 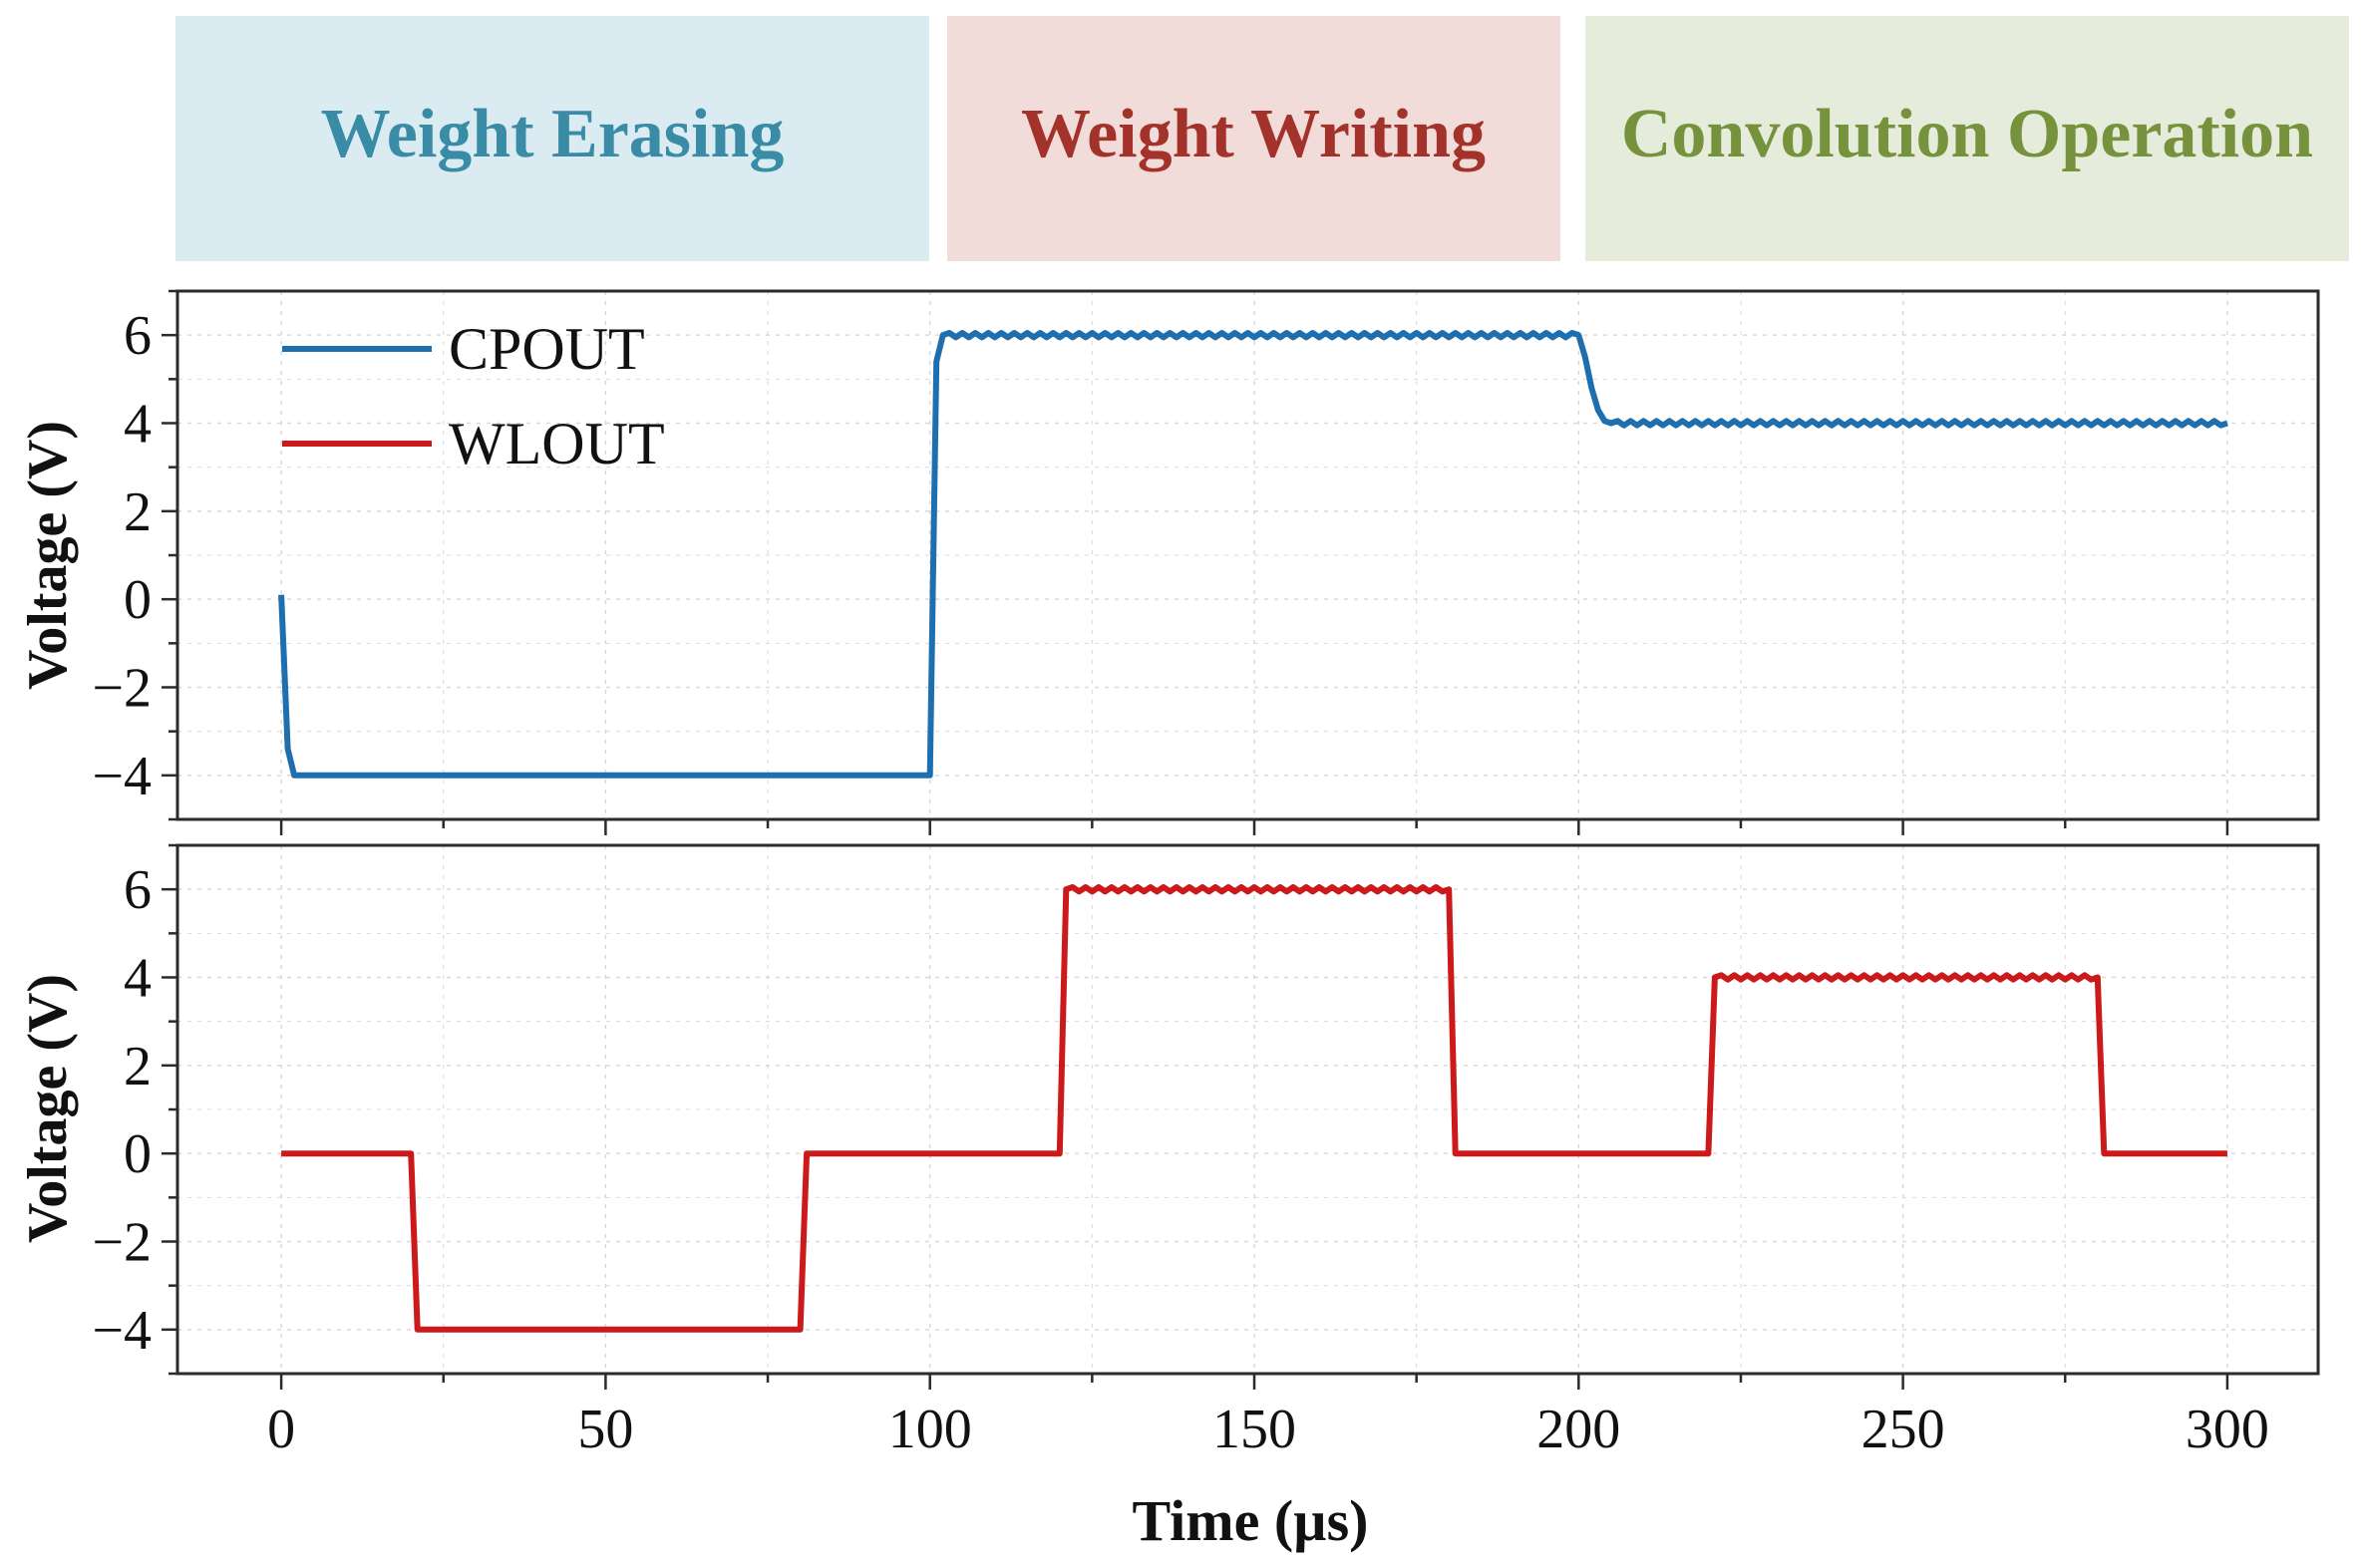 What do you see at coordinates (122, 689) in the screenshot?
I see `top-y-tick-label: −2` at bounding box center [122, 689].